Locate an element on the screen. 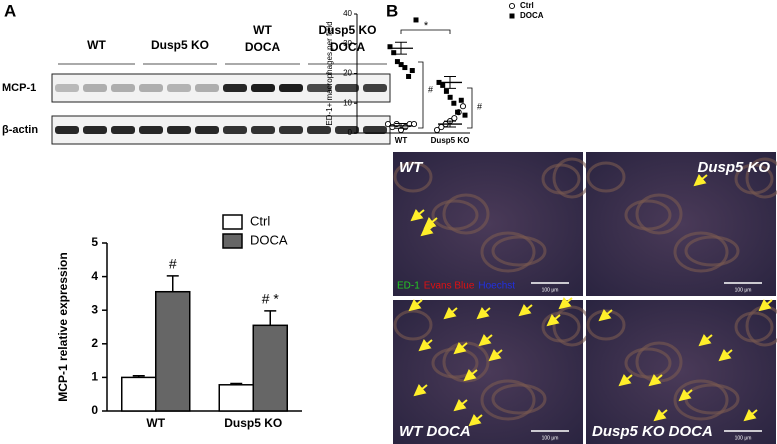 This screenshot has width=777, height=444. blot-group-label: Dusp5 KO is located at coordinates (180, 45).